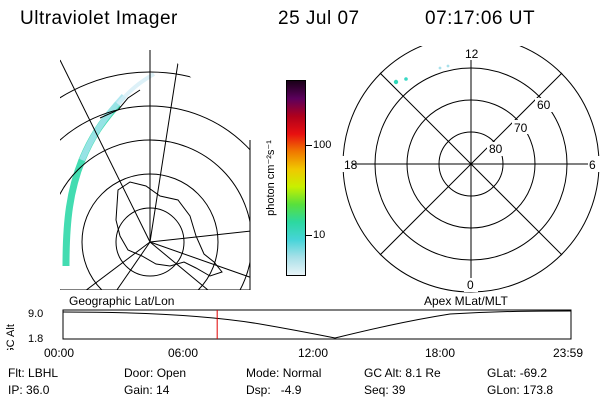 This screenshot has height=400, width=600. I want to click on intensity-colorbar, so click(296, 178).